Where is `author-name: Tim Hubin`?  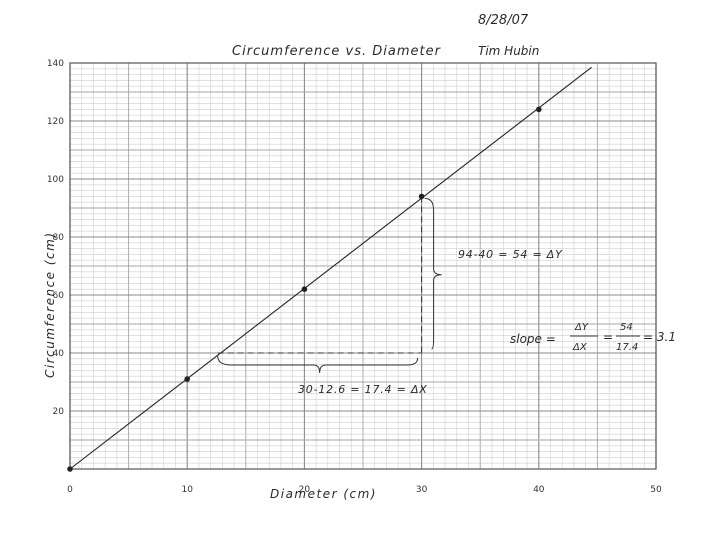
author-name: Tim Hubin is located at coordinates (508, 51).